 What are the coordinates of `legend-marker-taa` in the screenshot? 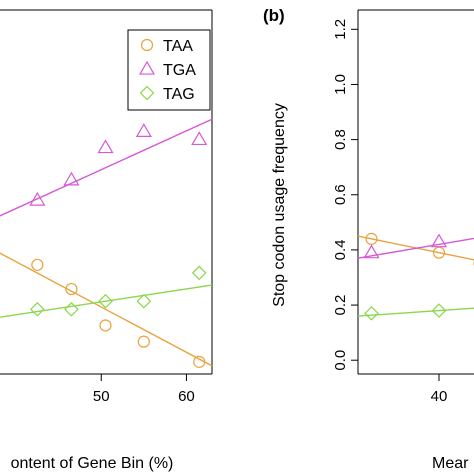 It's located at (147, 45).